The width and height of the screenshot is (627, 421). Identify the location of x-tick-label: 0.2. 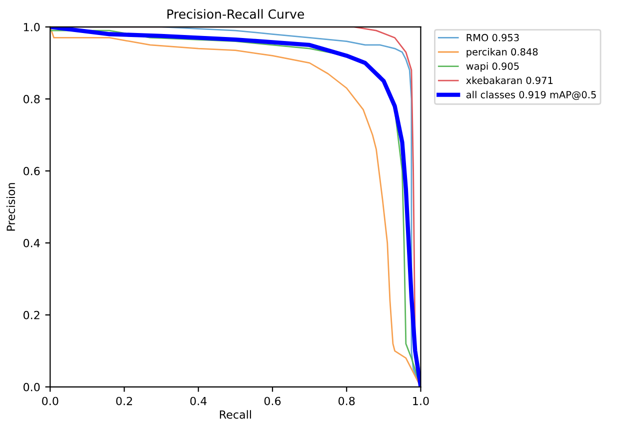
(124, 401).